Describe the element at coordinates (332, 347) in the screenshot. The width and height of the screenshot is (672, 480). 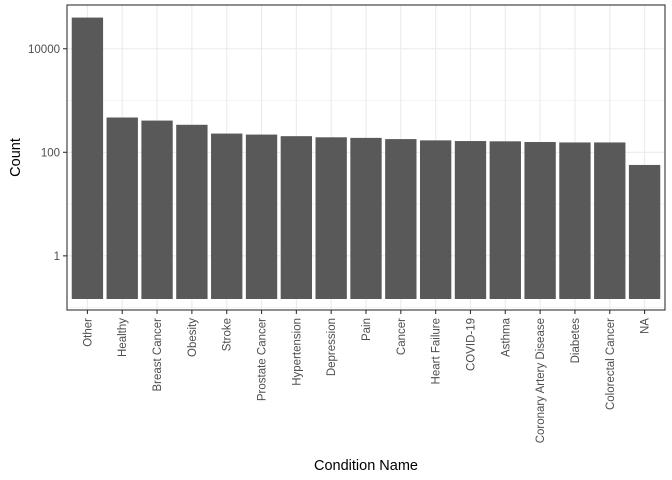
I see `x-tick-label: Depression` at that location.